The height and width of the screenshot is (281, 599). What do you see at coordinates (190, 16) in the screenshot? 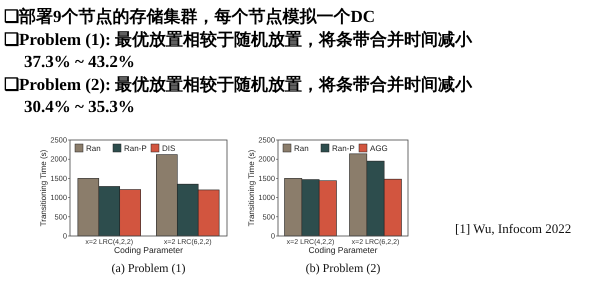
I see `text: ❑部署9个节点的存储集群，每个节点模拟一个DC` at bounding box center [190, 16].